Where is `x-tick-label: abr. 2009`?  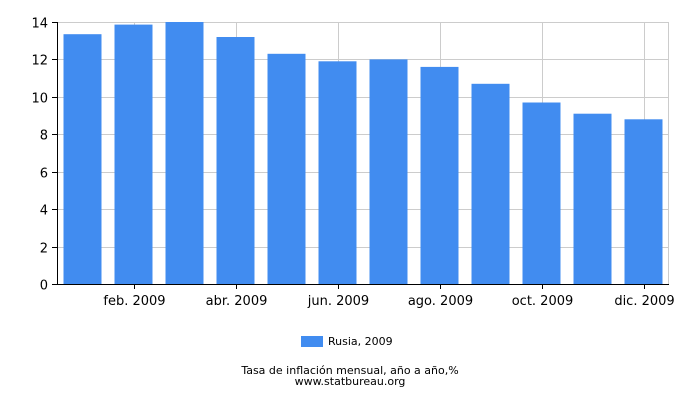
x-tick-label: abr. 2009 is located at coordinates (237, 301).